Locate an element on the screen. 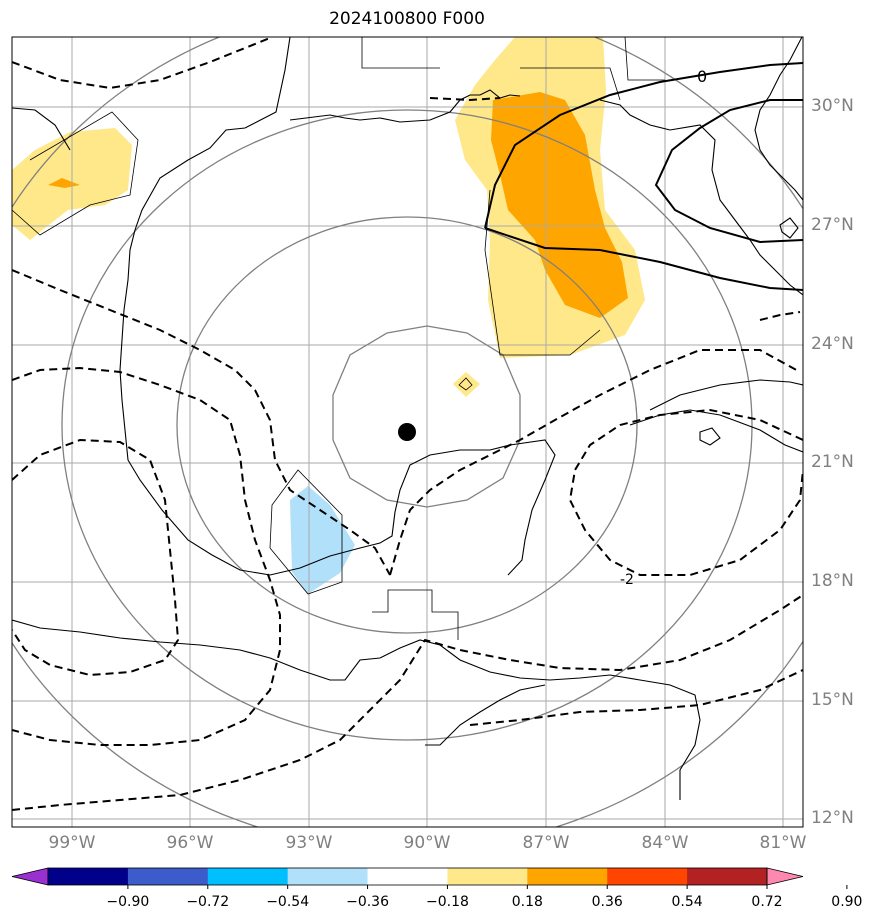  lon-label-99w: 99°W is located at coordinates (72, 843).